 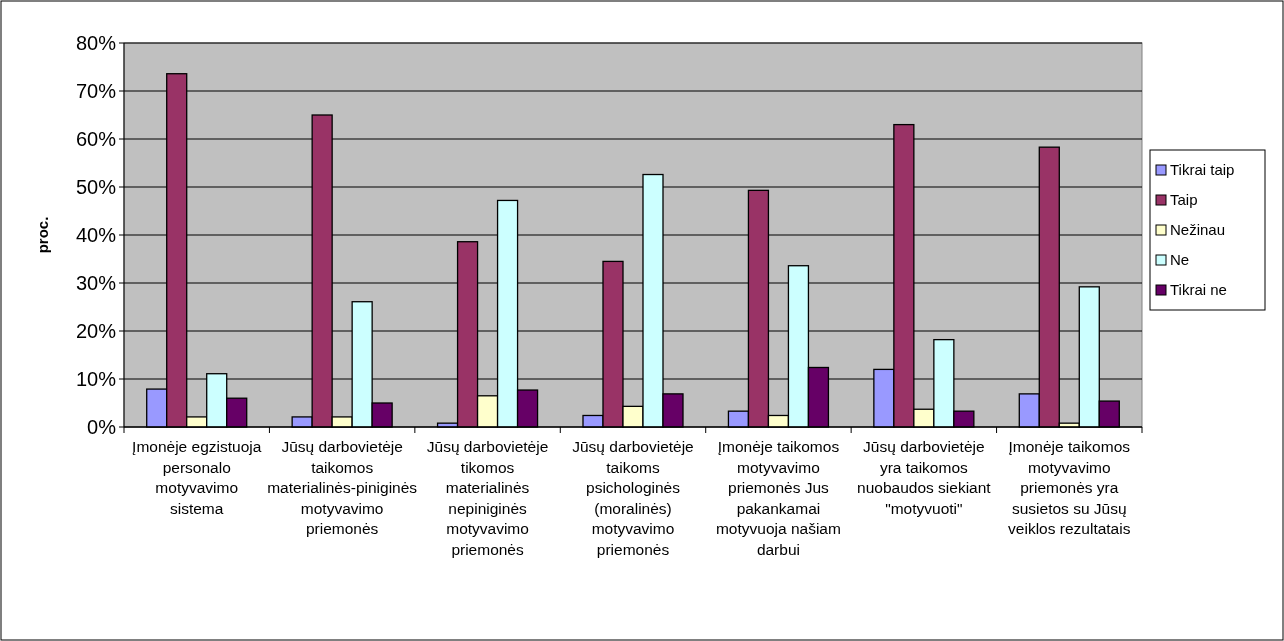 I want to click on y-tick-label: 80%, so click(x=96, y=43).